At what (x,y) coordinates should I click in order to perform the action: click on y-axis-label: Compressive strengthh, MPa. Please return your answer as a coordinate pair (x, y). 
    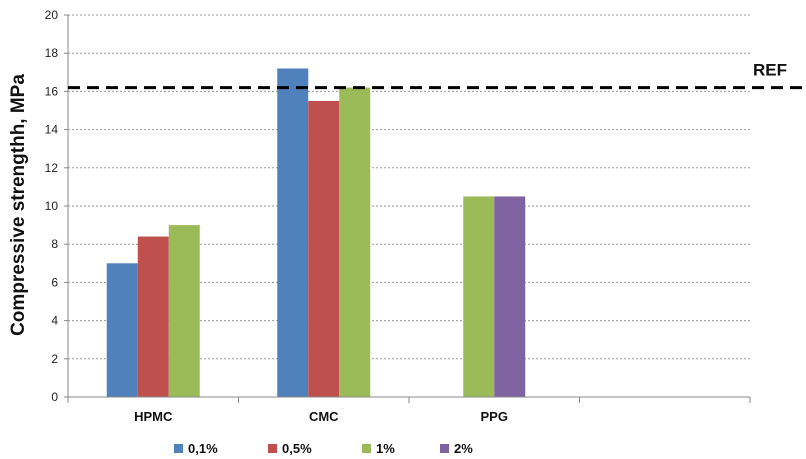
    Looking at the image, I should click on (18, 205).